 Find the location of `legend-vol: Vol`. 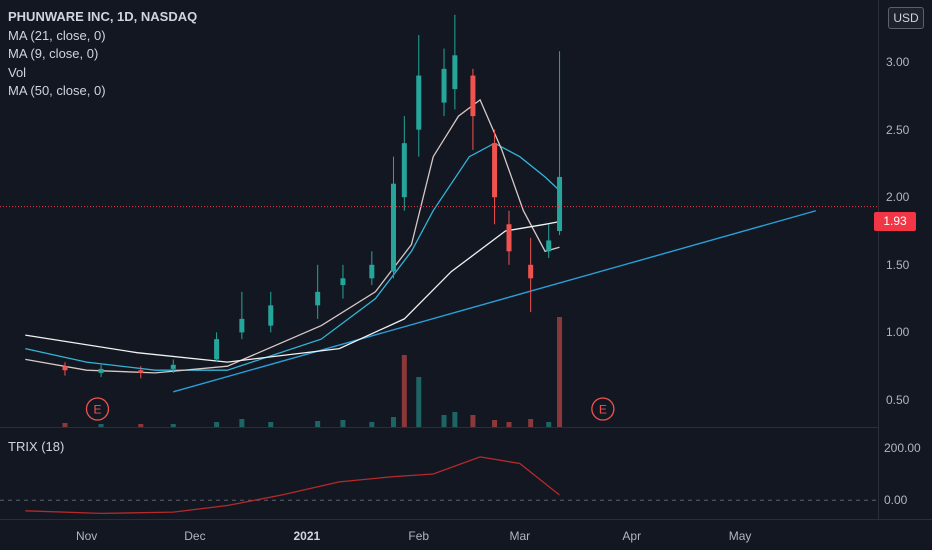

legend-vol: Vol is located at coordinates (17, 72).